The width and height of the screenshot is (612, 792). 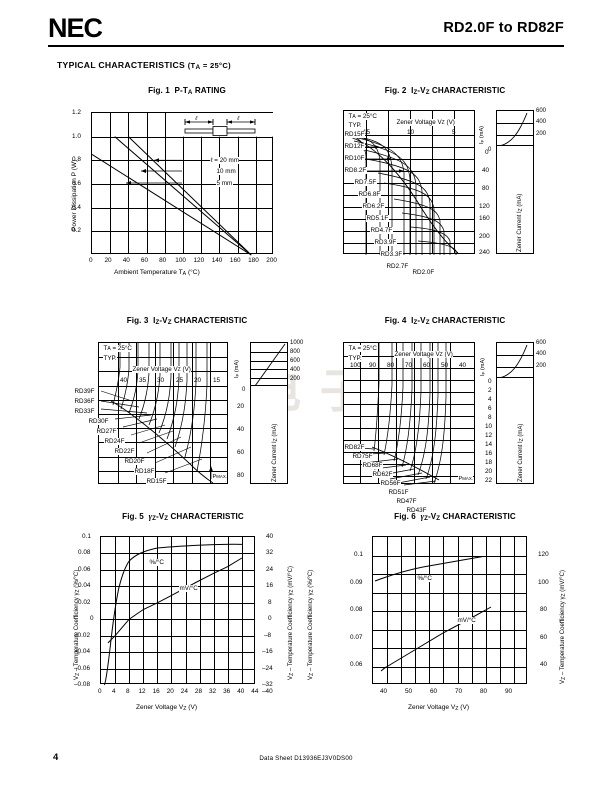 I want to click on figure-2-right-tick: 120, so click(x=484, y=206).